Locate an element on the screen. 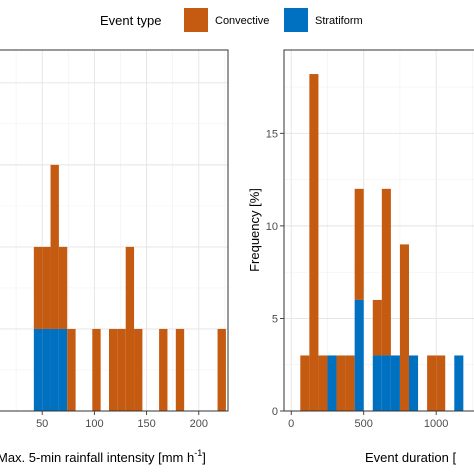 Image resolution: width=474 pixels, height=474 pixels. right-x-axis-title: Event duration [ is located at coordinates (410, 457).